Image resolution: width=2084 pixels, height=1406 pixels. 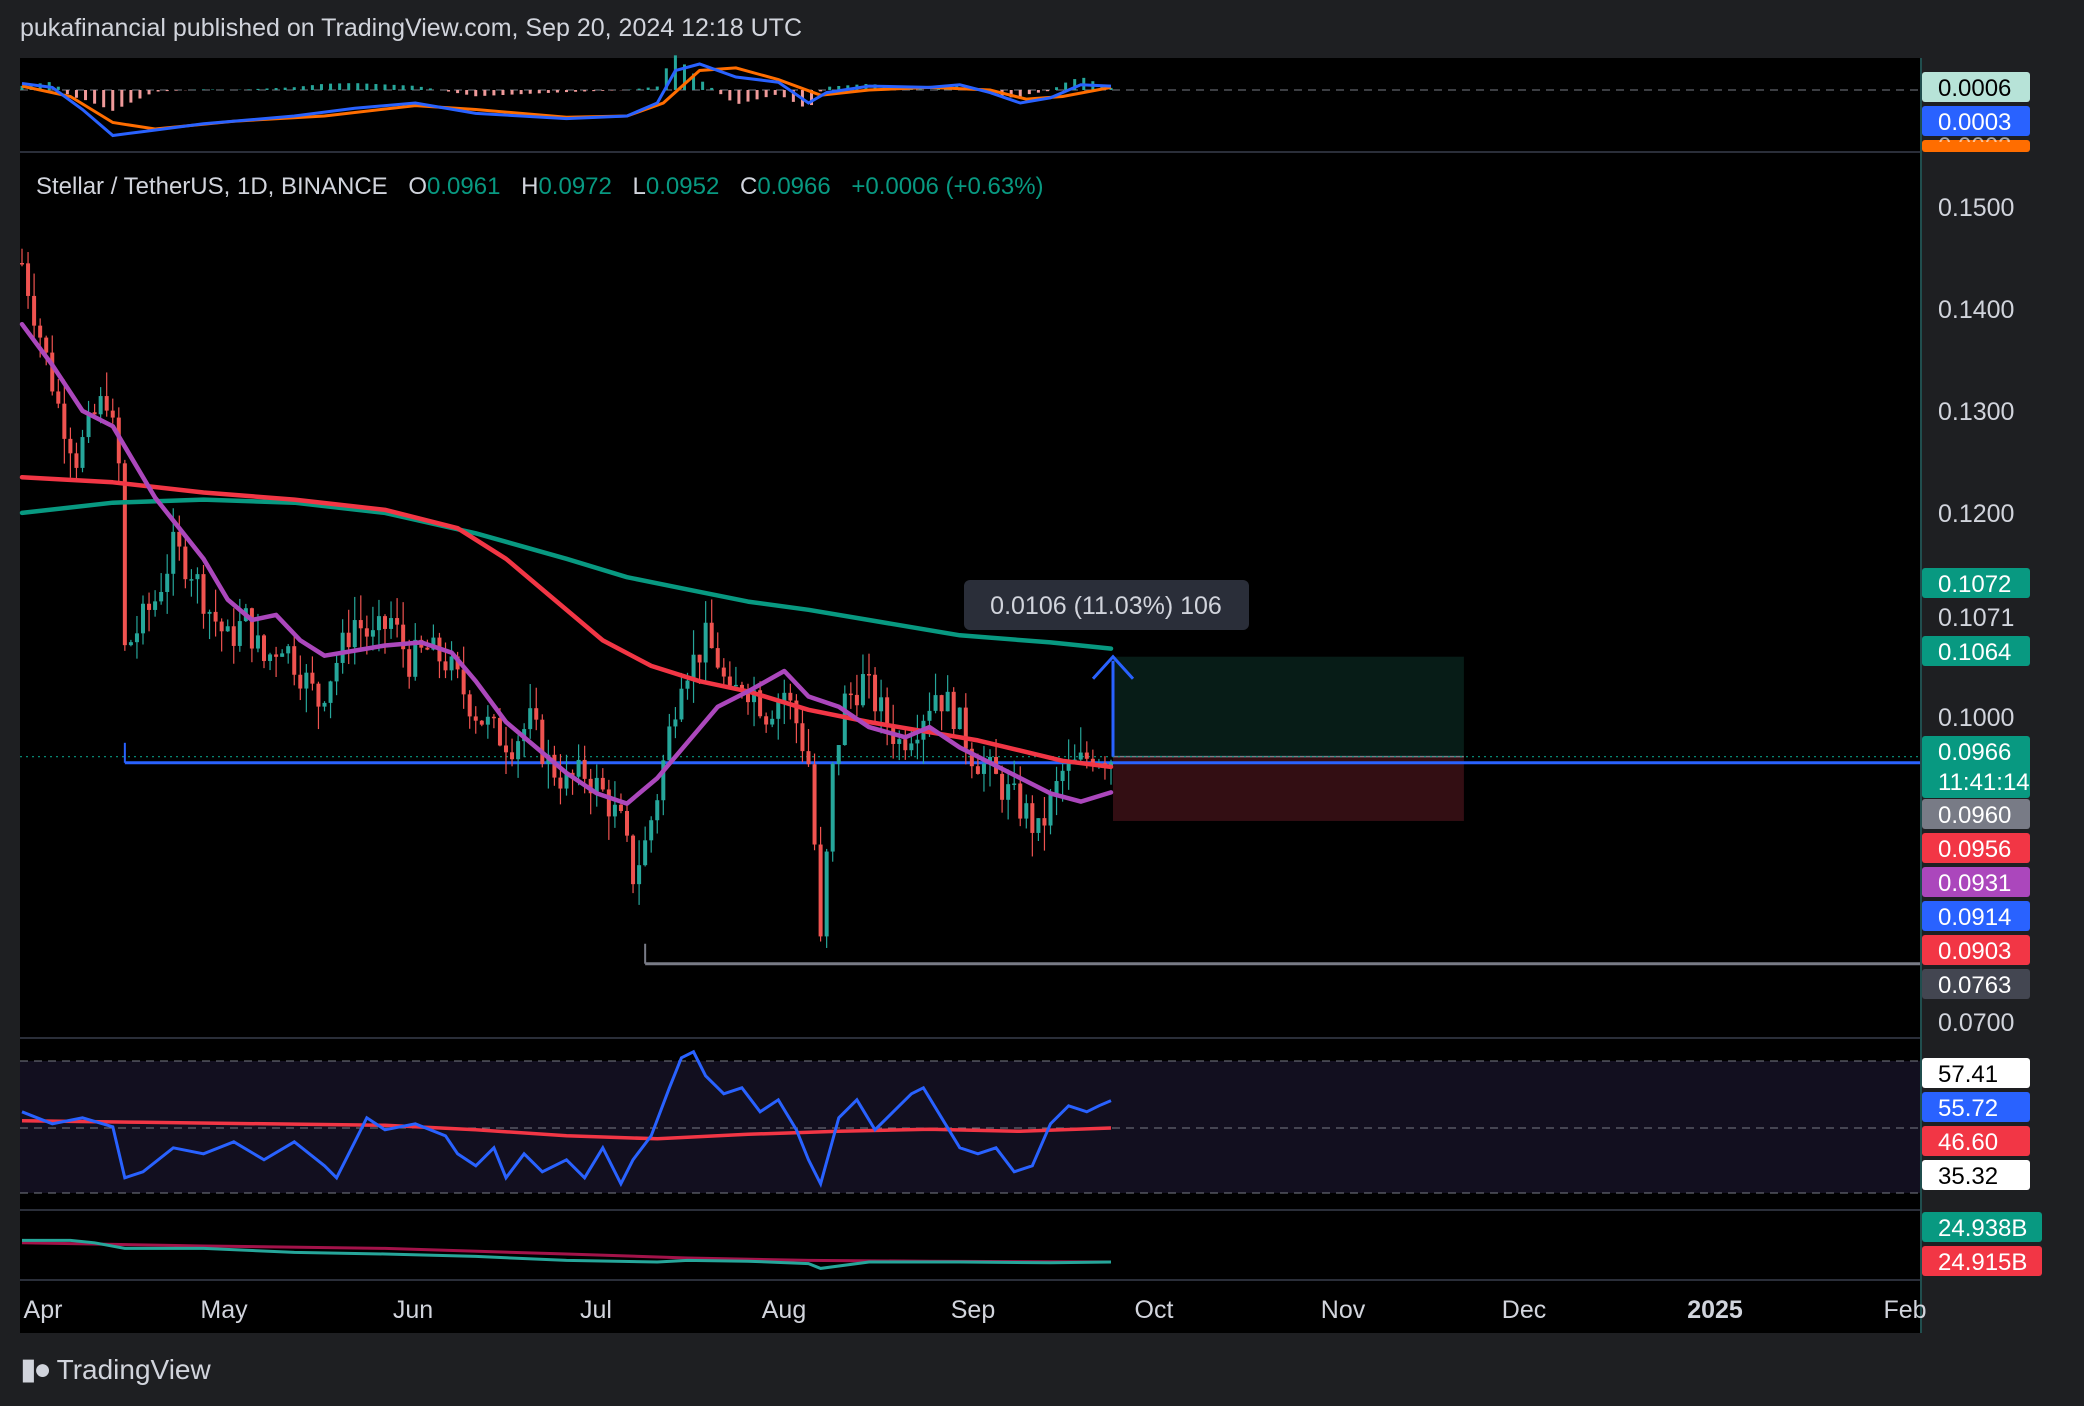 What do you see at coordinates (1968, 1176) in the screenshot?
I see `rsi-badge-value: 35.32` at bounding box center [1968, 1176].